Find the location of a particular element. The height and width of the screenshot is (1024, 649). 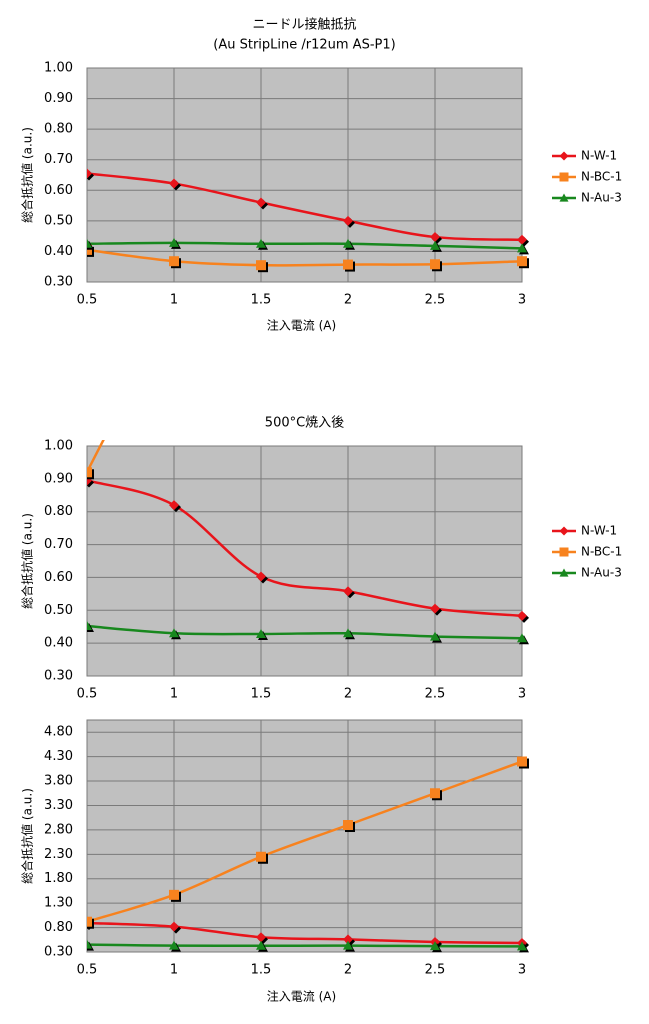

y-tick-label: 2.80 is located at coordinates (58, 829).